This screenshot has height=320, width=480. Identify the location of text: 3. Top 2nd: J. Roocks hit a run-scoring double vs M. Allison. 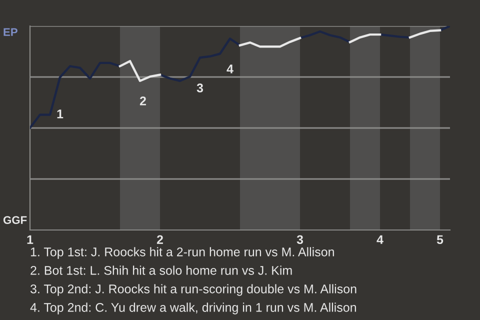
(193, 290).